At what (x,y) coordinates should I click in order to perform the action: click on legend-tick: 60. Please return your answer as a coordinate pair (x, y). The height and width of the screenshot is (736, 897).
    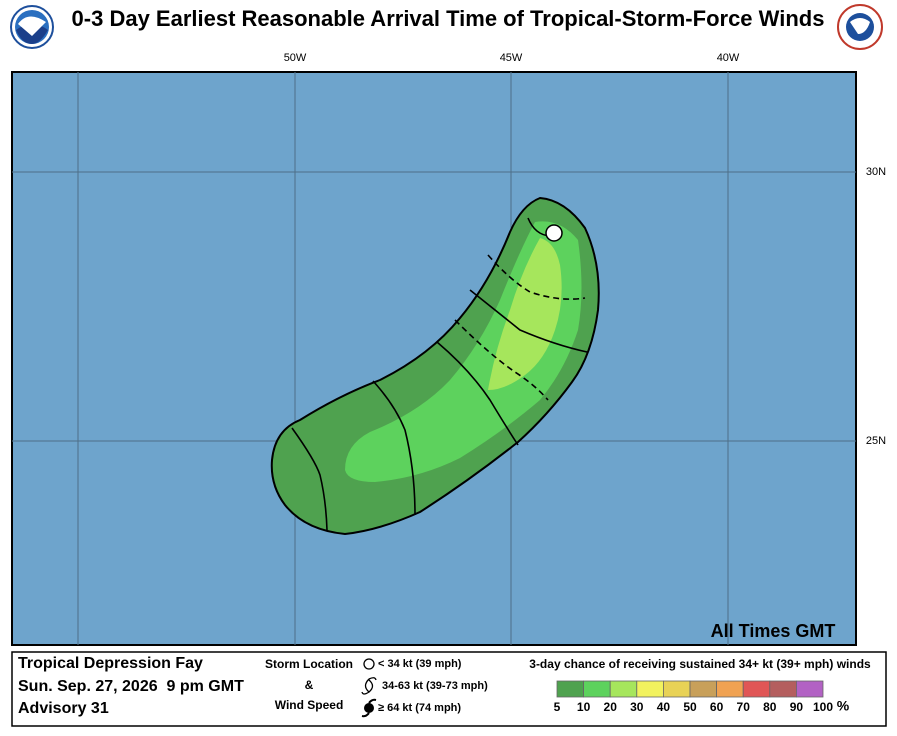
    Looking at the image, I should click on (717, 707).